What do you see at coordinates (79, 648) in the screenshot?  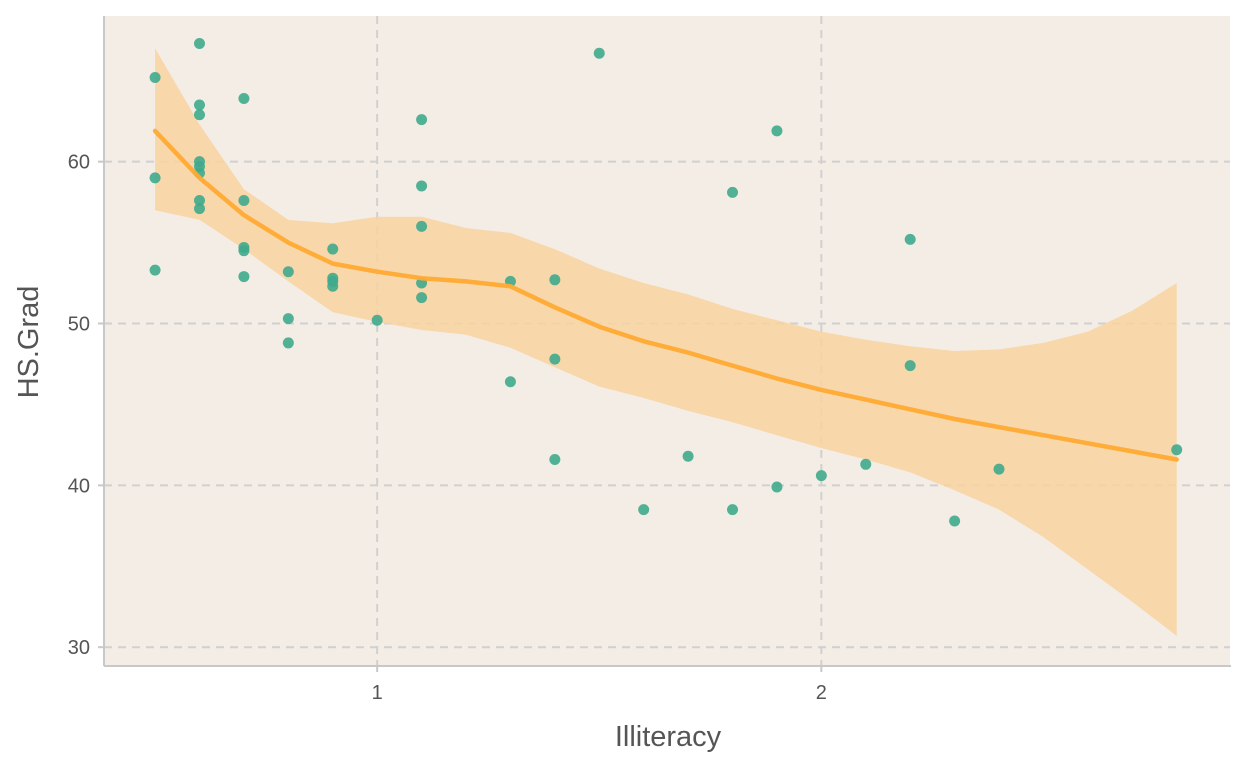 I see `y-tick-label: 30` at bounding box center [79, 648].